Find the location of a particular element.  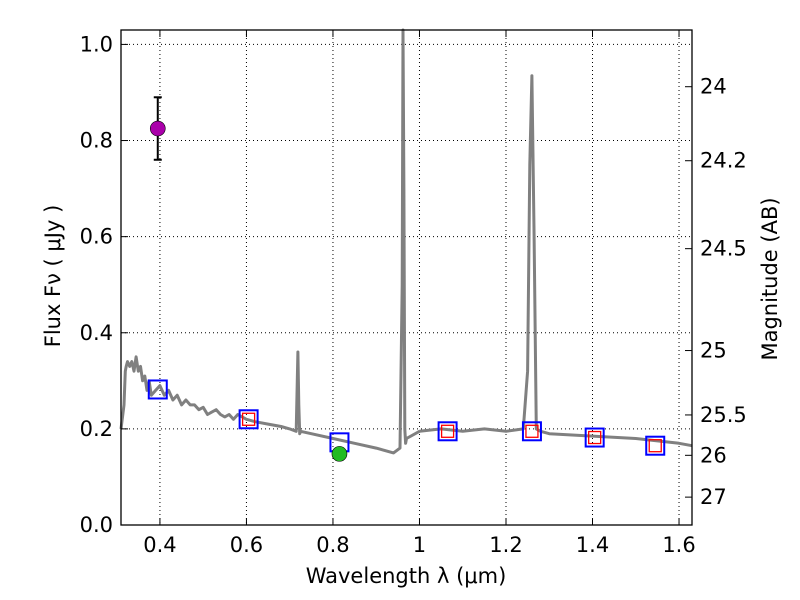

right-tick-label: 25 is located at coordinates (713, 351).